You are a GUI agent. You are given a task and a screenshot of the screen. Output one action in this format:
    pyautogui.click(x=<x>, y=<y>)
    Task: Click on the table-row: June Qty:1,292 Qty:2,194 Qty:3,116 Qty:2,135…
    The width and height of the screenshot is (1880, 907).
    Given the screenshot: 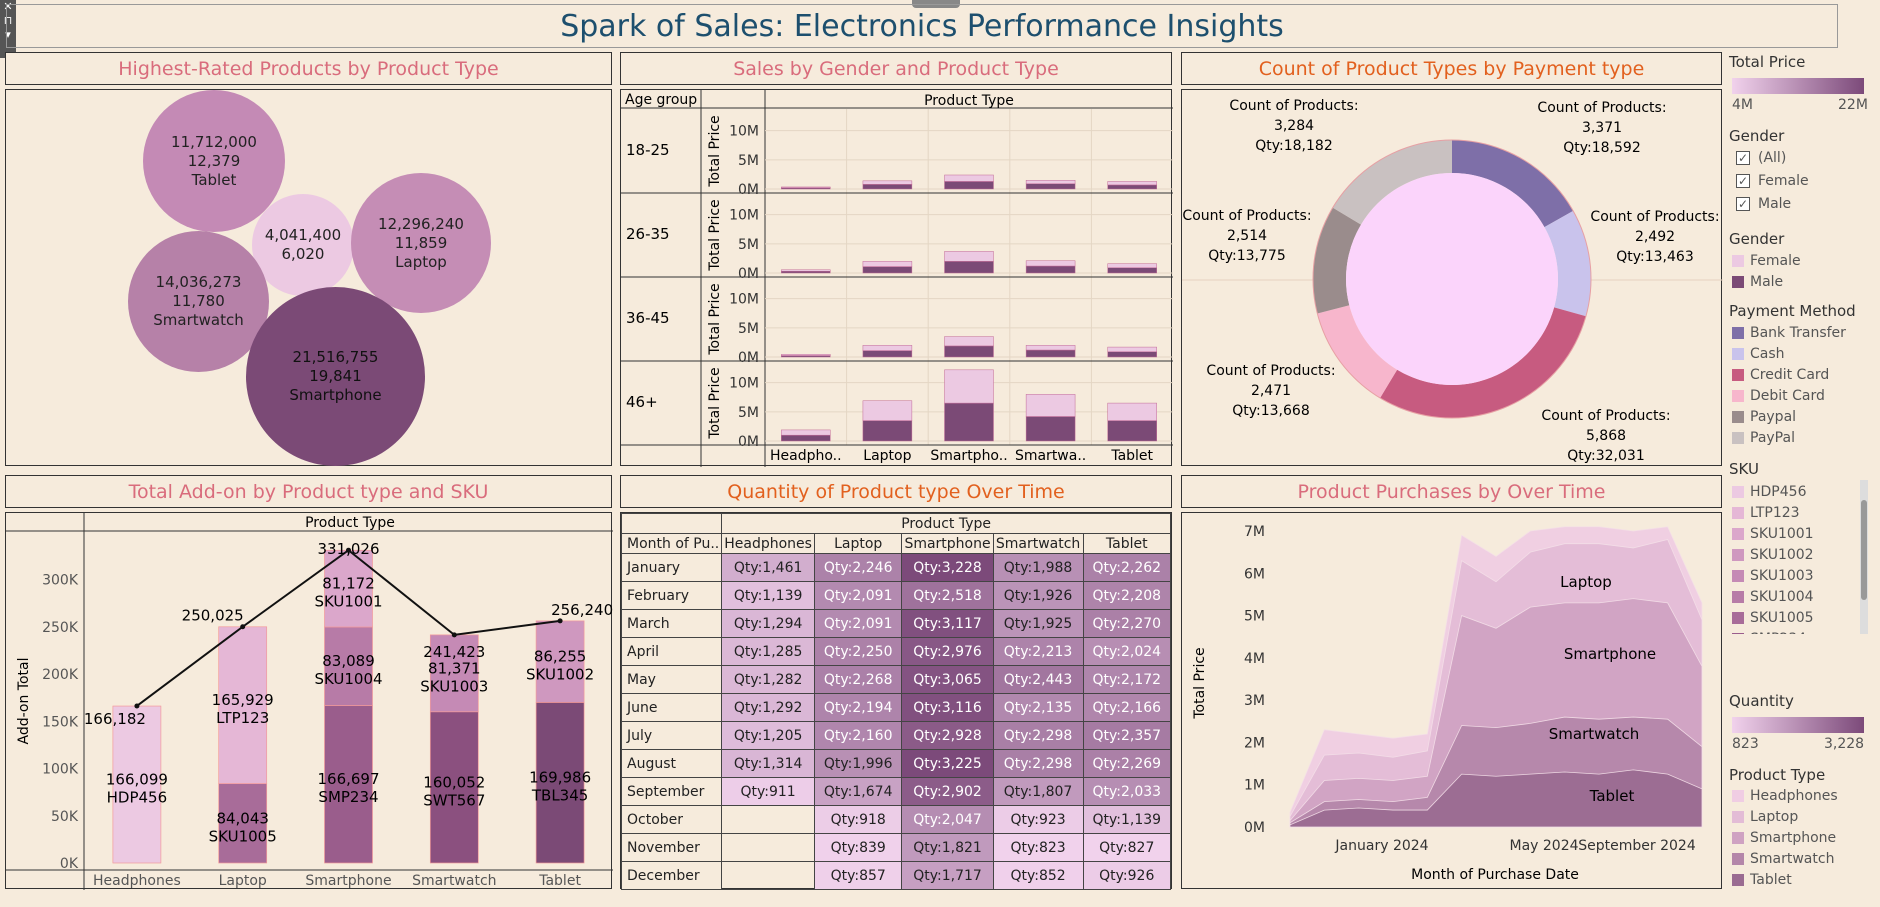 What is the action you would take?
    pyautogui.click(x=896, y=707)
    